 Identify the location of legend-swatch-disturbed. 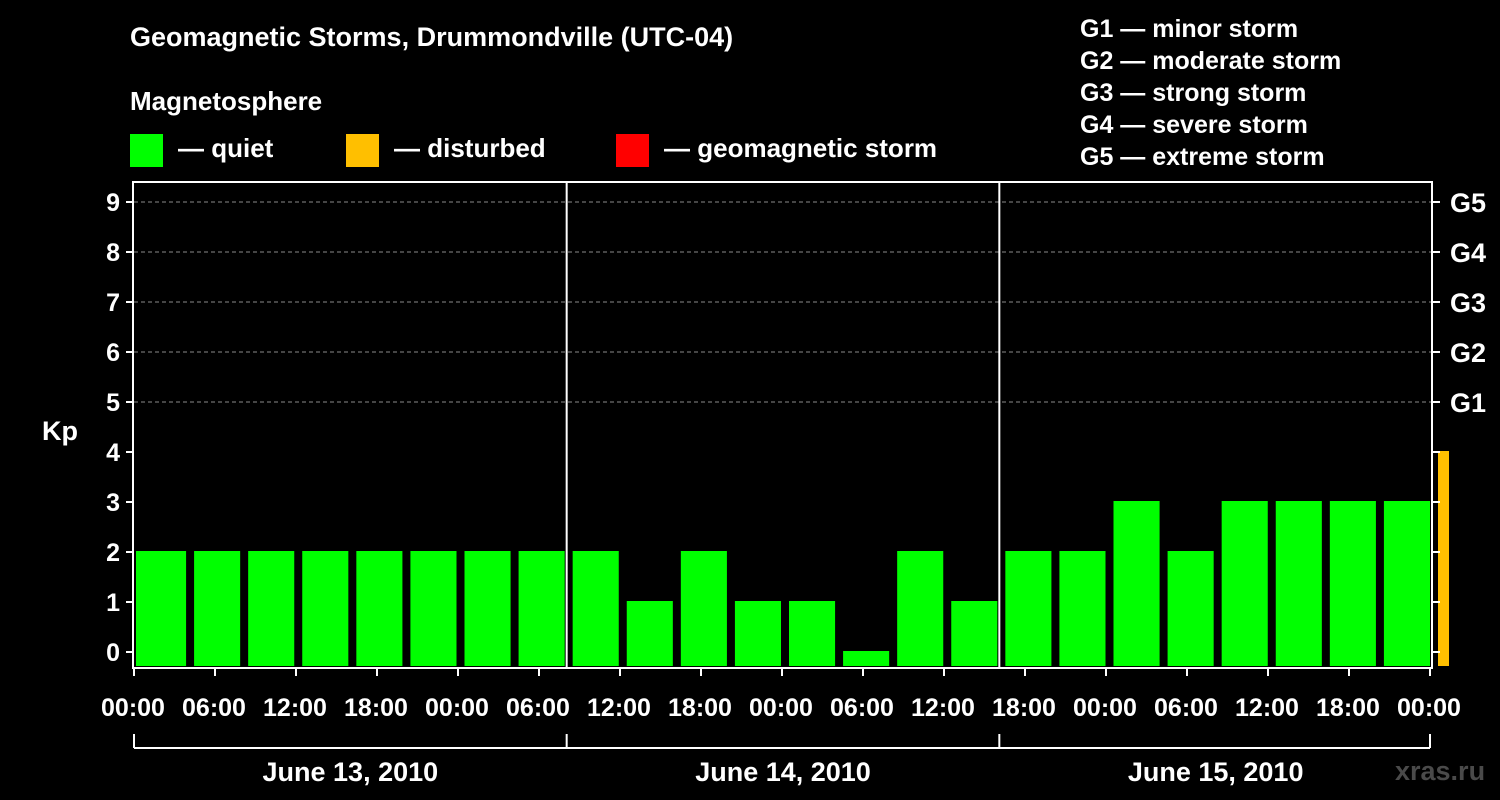
(362, 150).